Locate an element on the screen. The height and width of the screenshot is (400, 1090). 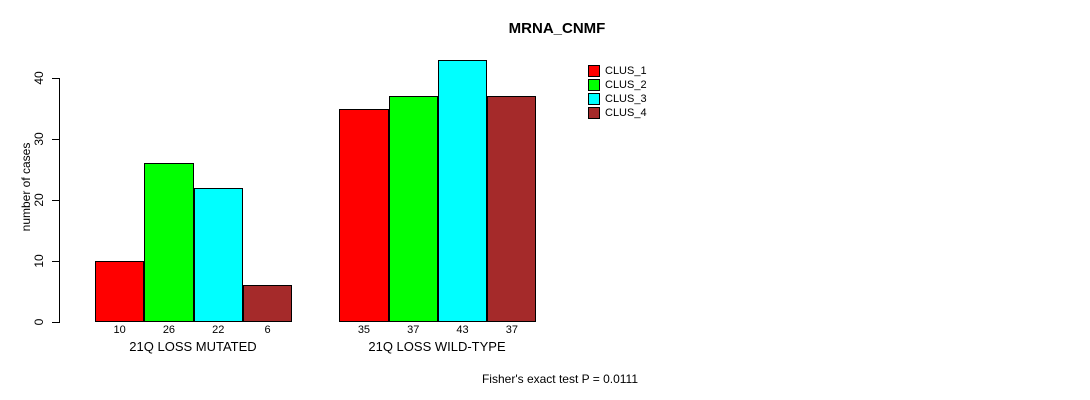
bar-clus_4-group1 is located at coordinates (267, 303).